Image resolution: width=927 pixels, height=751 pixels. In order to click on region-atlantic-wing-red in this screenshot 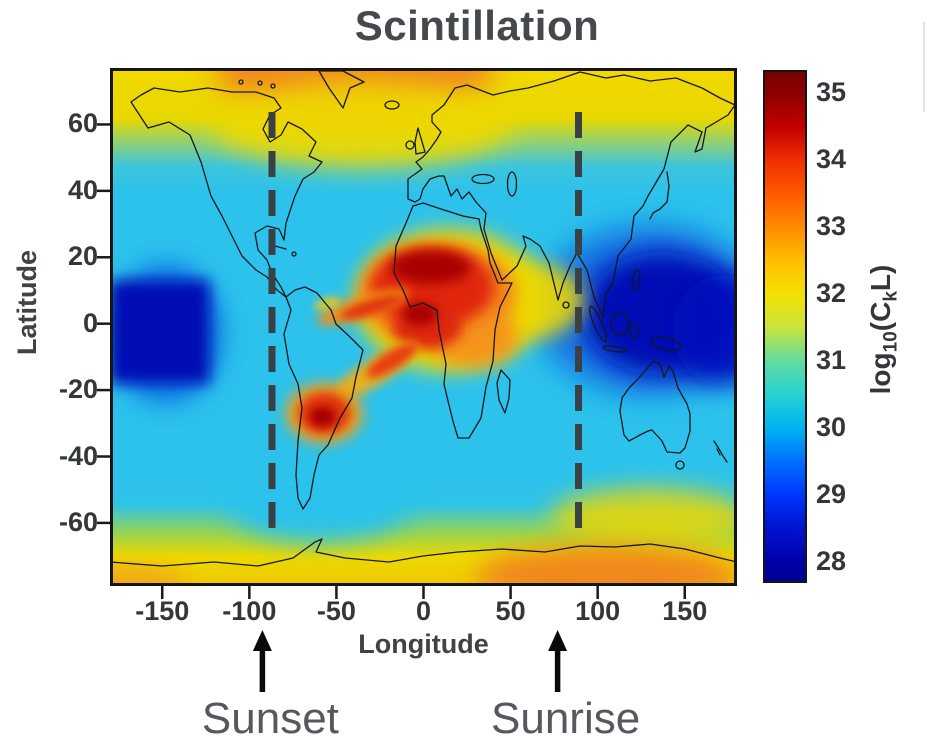, I will do `click(371, 307)`.